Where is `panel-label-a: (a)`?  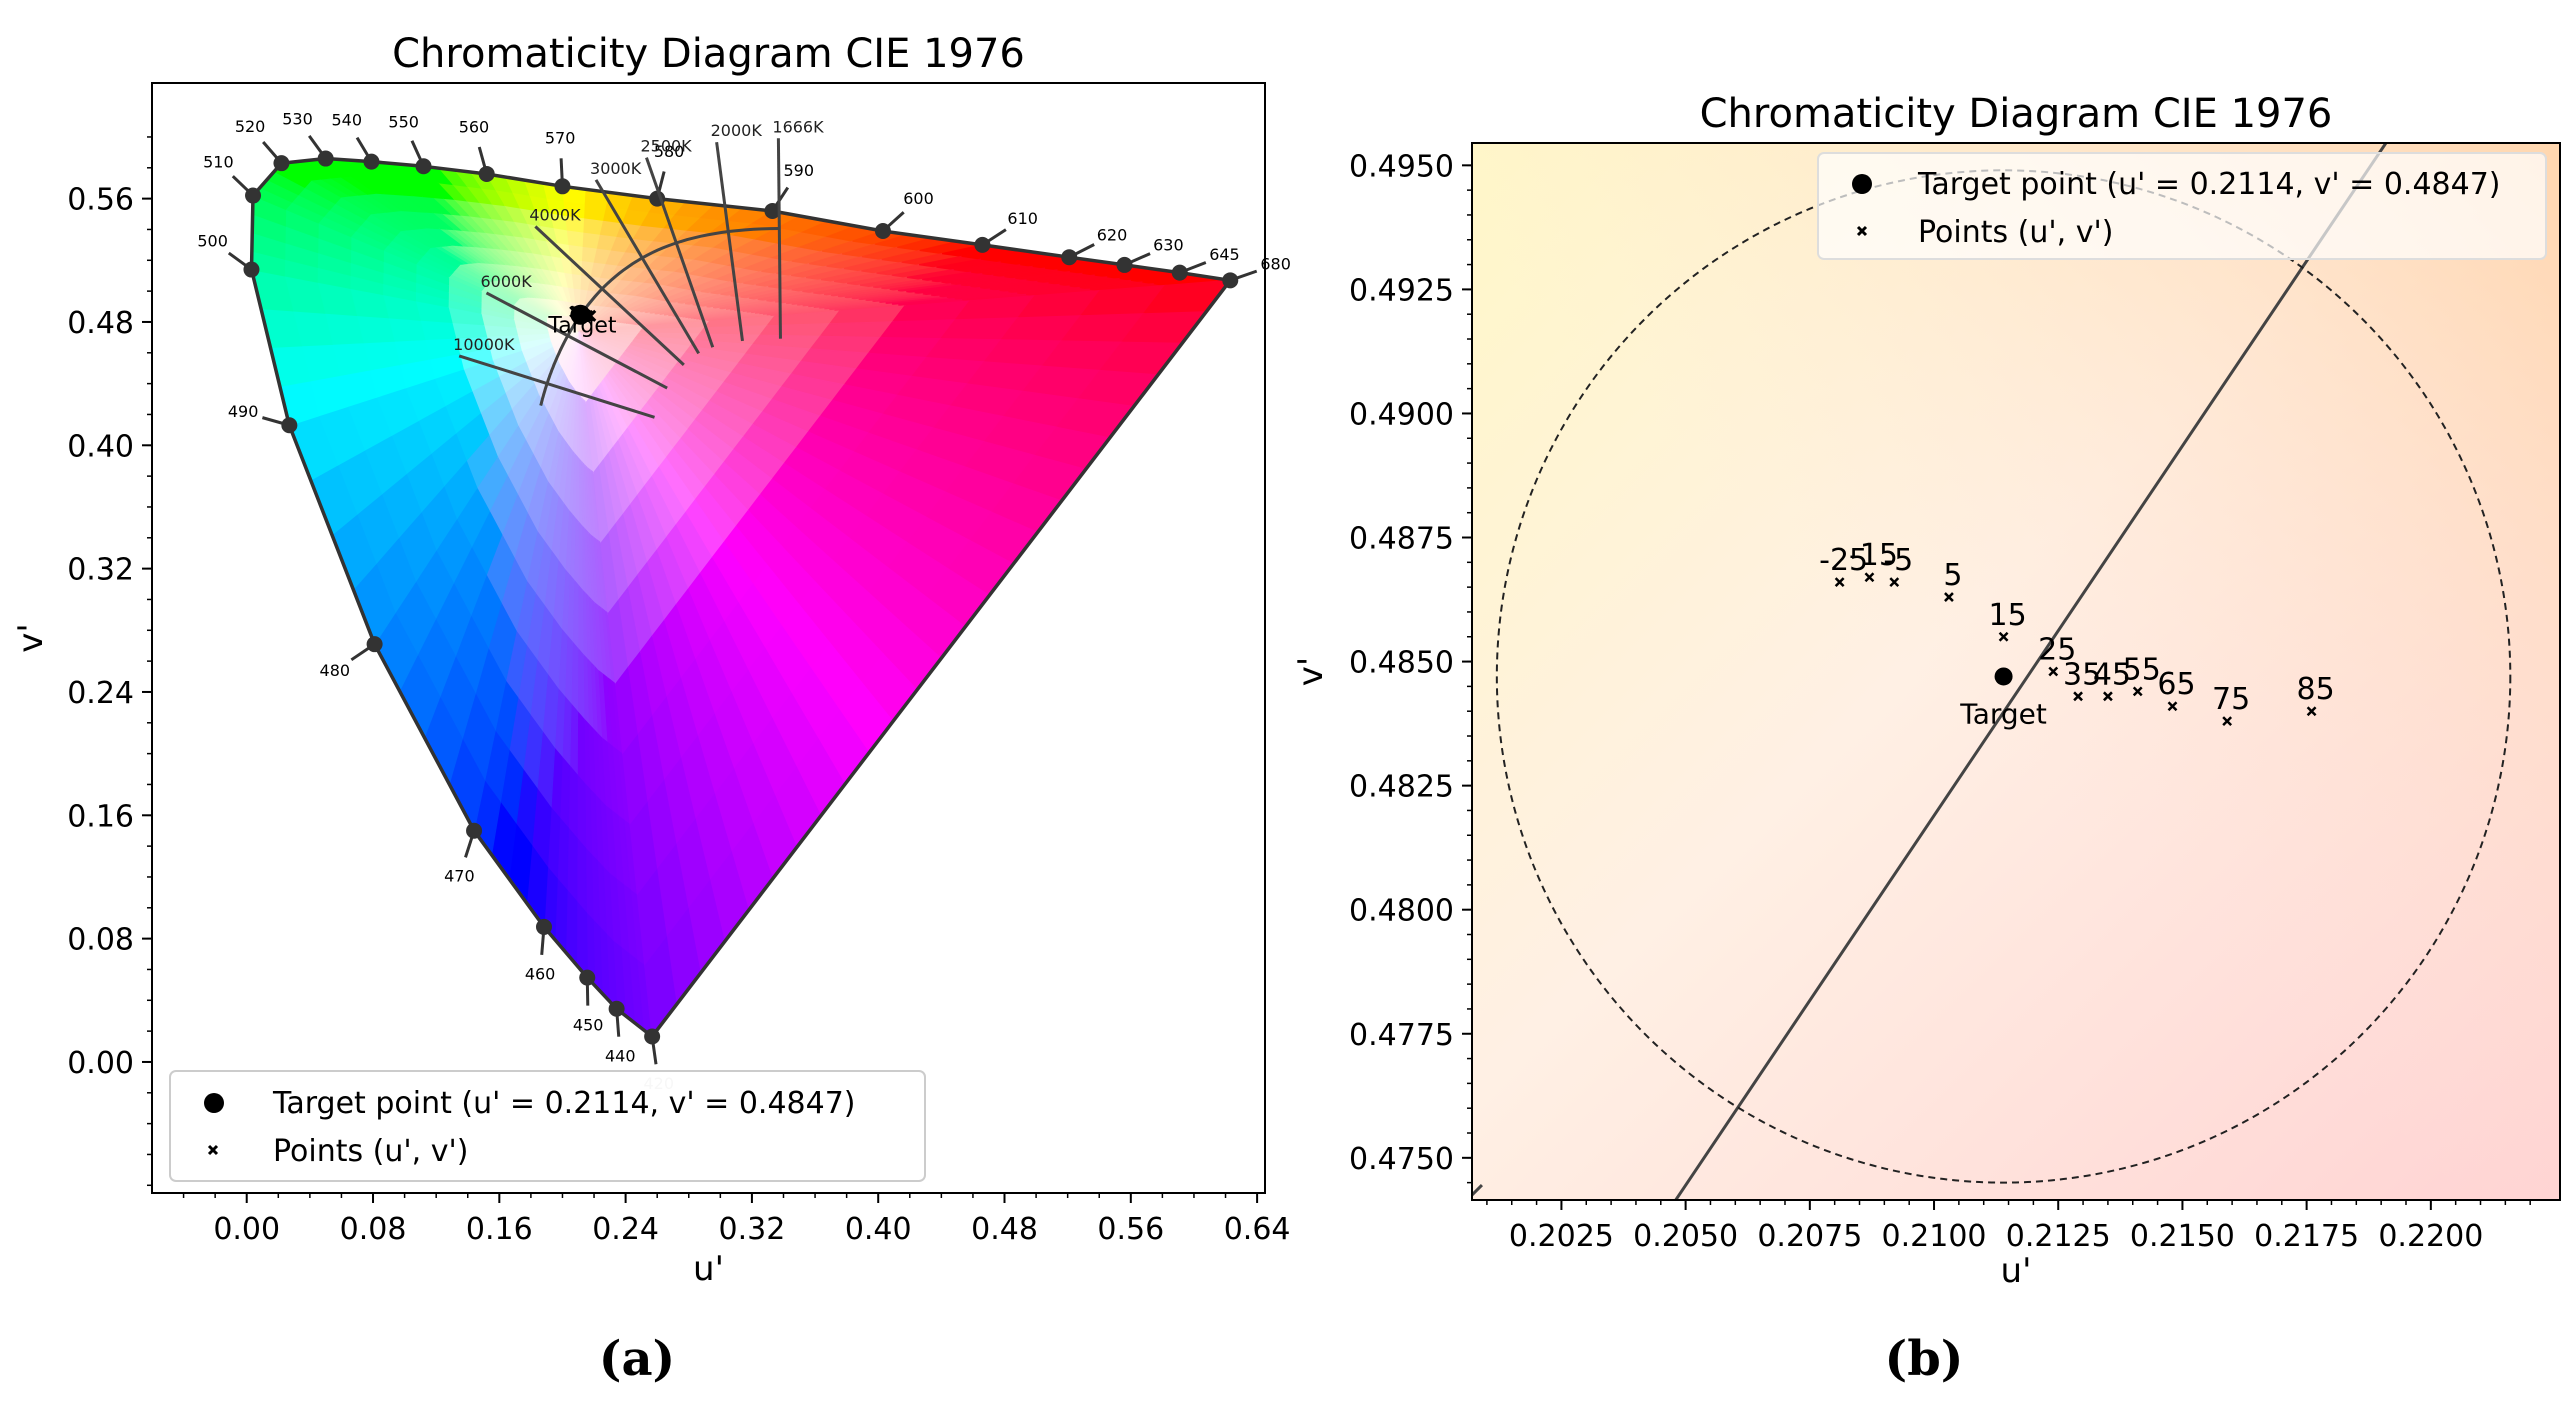 panel-label-a: (a) is located at coordinates (637, 1359).